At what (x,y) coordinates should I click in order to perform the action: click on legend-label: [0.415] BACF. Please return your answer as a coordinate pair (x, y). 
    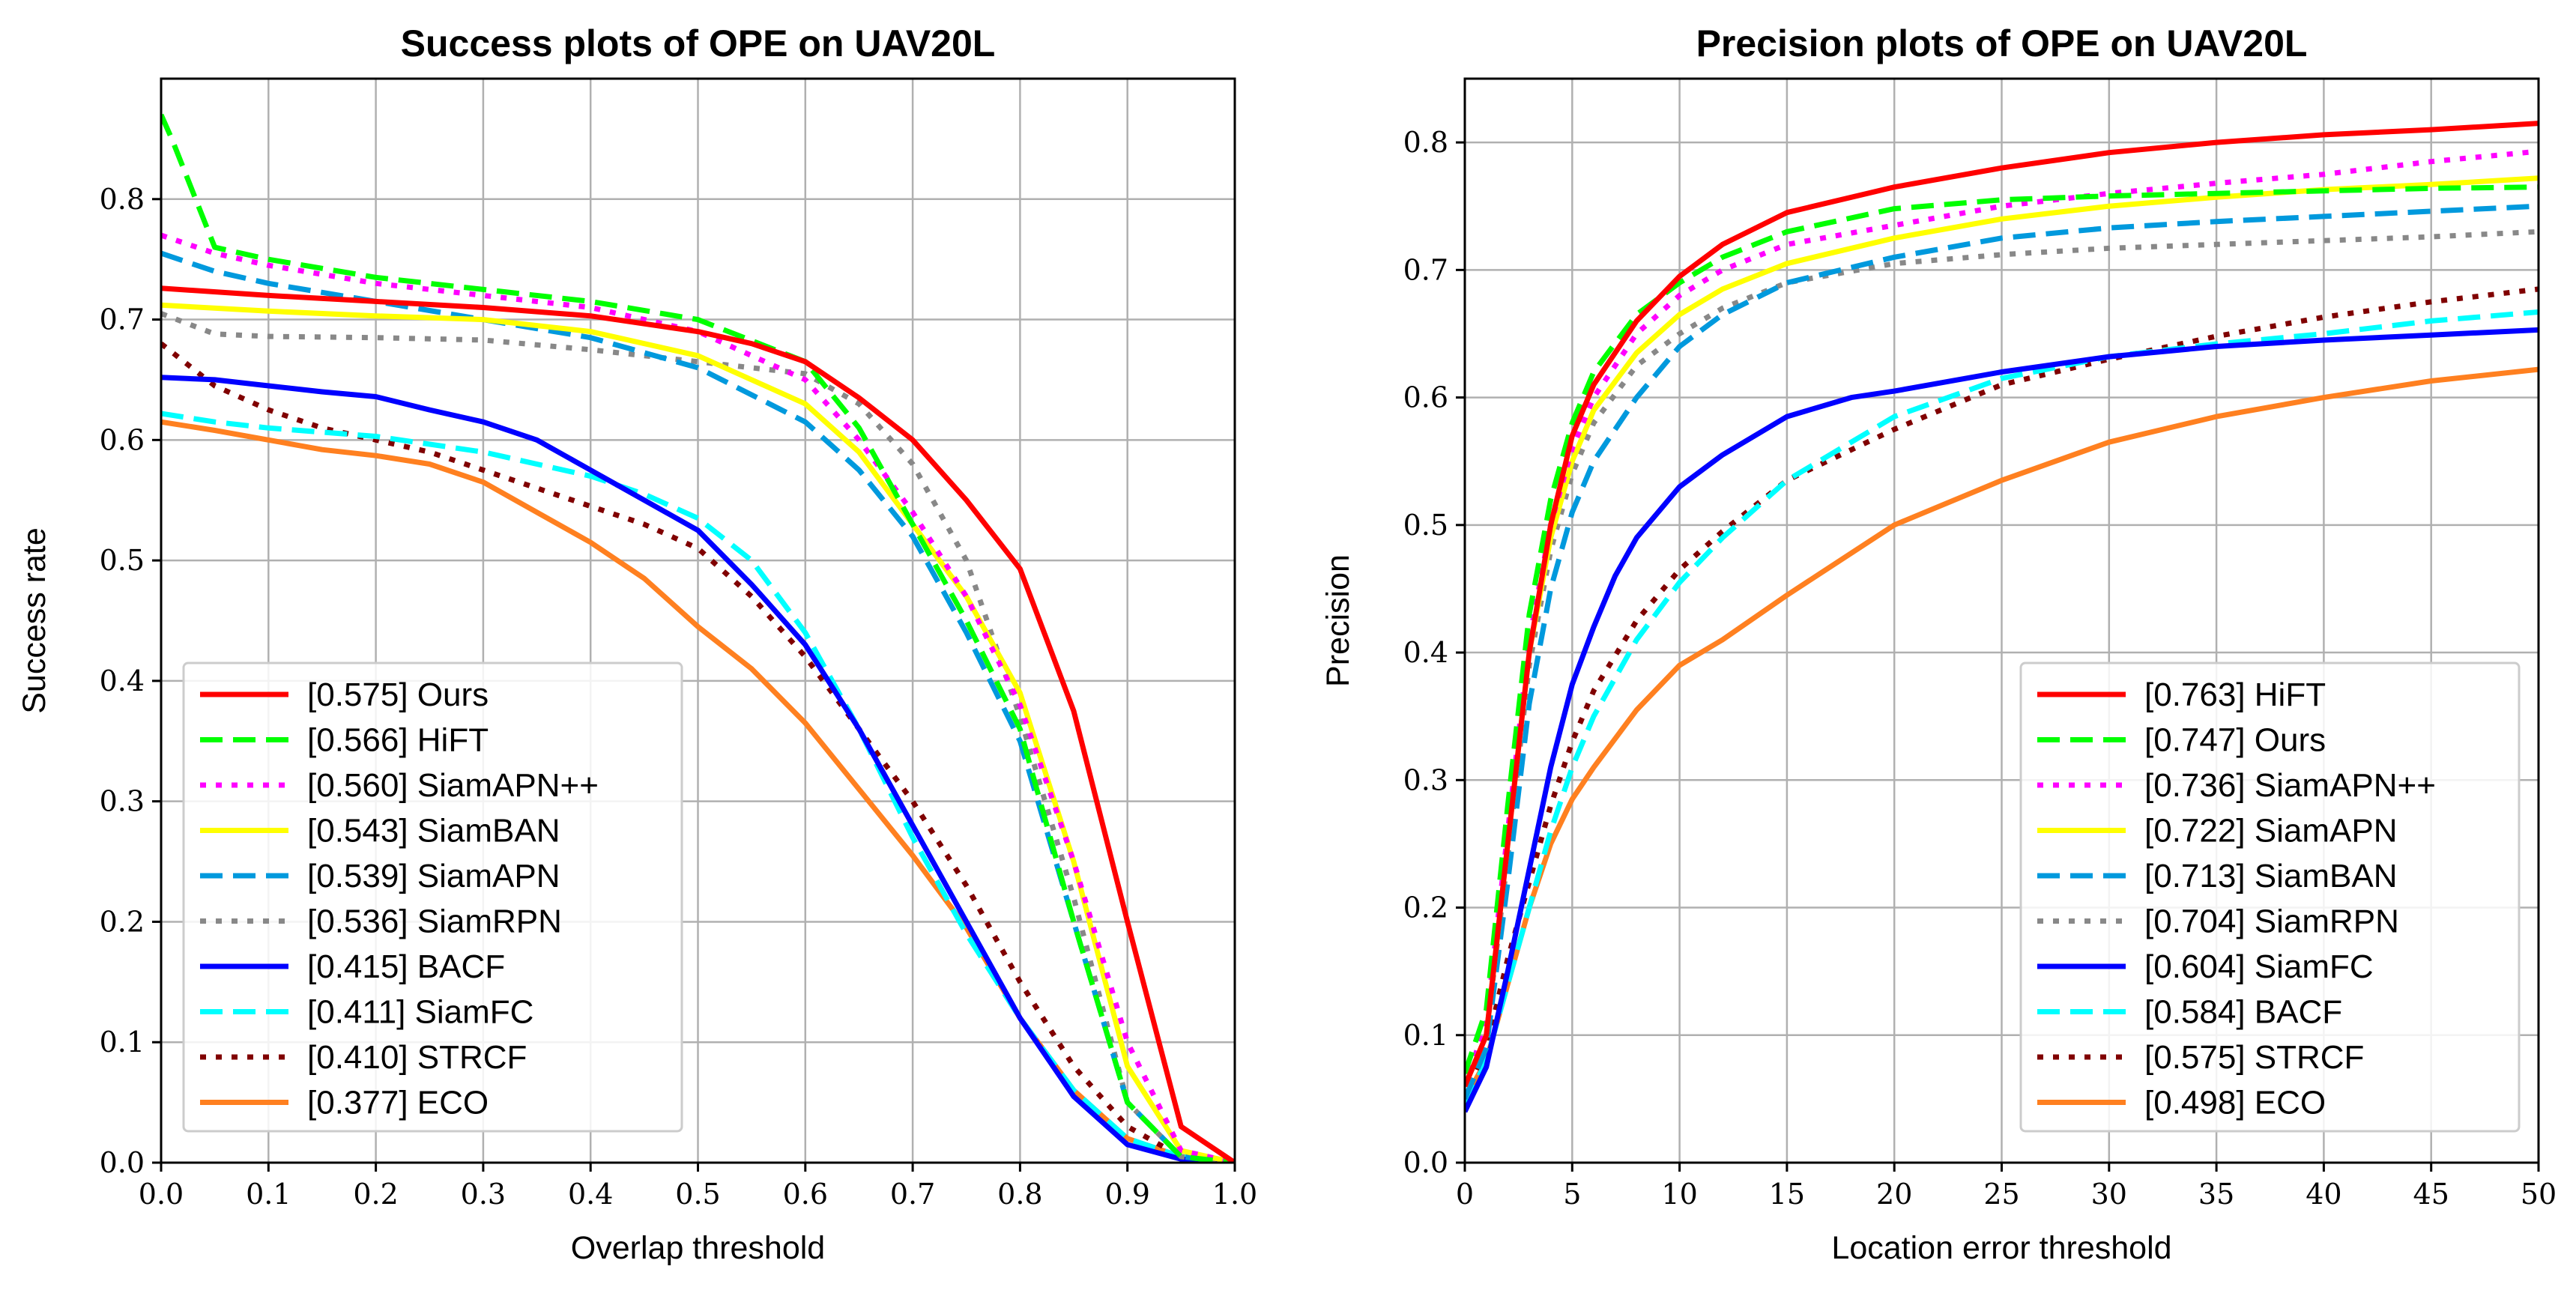
    Looking at the image, I should click on (406, 966).